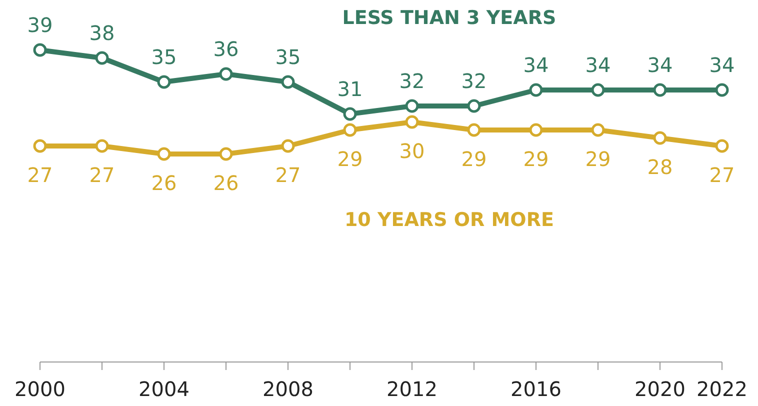  I want to click on x-tick-label: 2016, so click(536, 389).